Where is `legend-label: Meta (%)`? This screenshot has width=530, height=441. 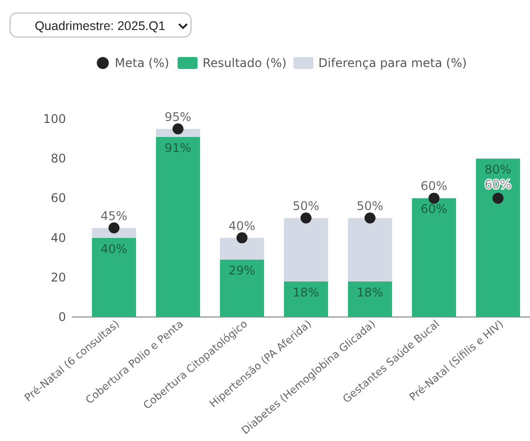
legend-label: Meta (%) is located at coordinates (142, 63).